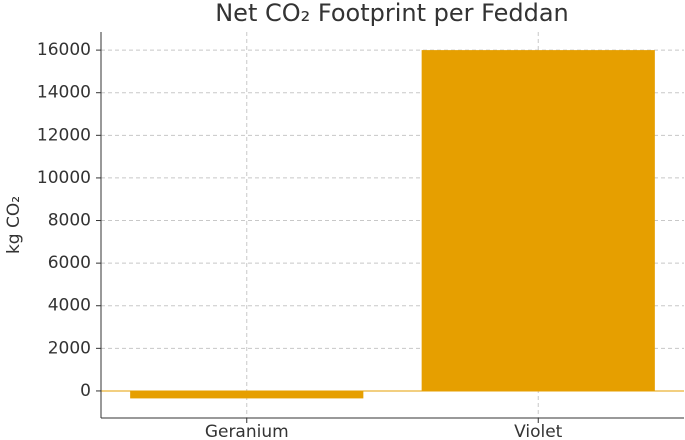 This screenshot has height=440, width=685. Describe the element at coordinates (69, 348) in the screenshot. I see `y-tick-label: 2000` at that location.